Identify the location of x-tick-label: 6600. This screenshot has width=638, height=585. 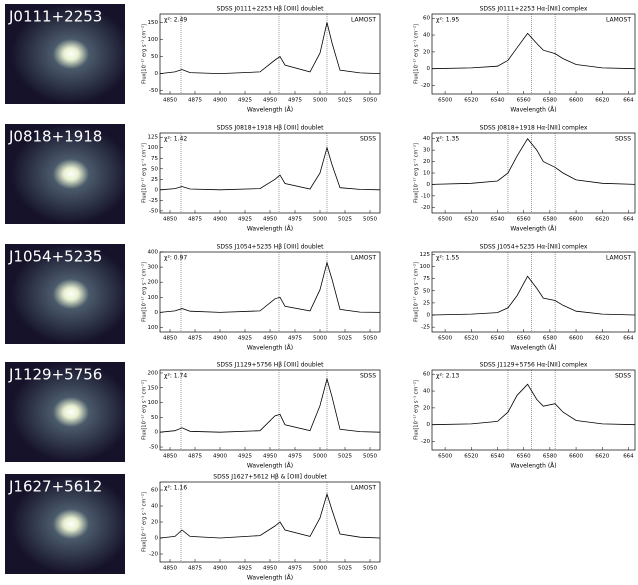
(576, 220).